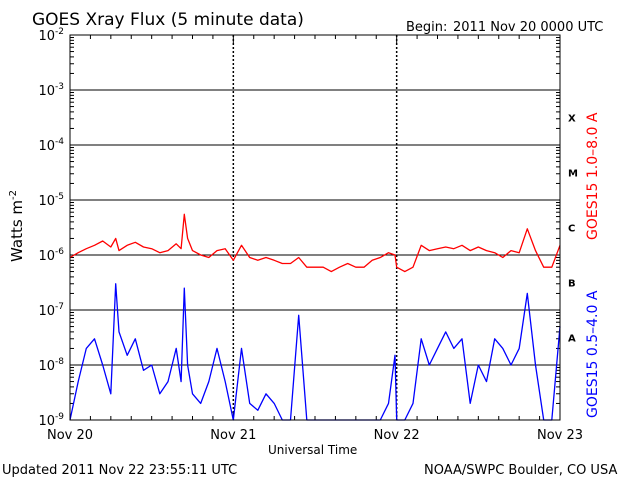 This screenshot has height=480, width=640. What do you see at coordinates (233, 435) in the screenshot?
I see `x-tick-label: Nov 21` at bounding box center [233, 435].